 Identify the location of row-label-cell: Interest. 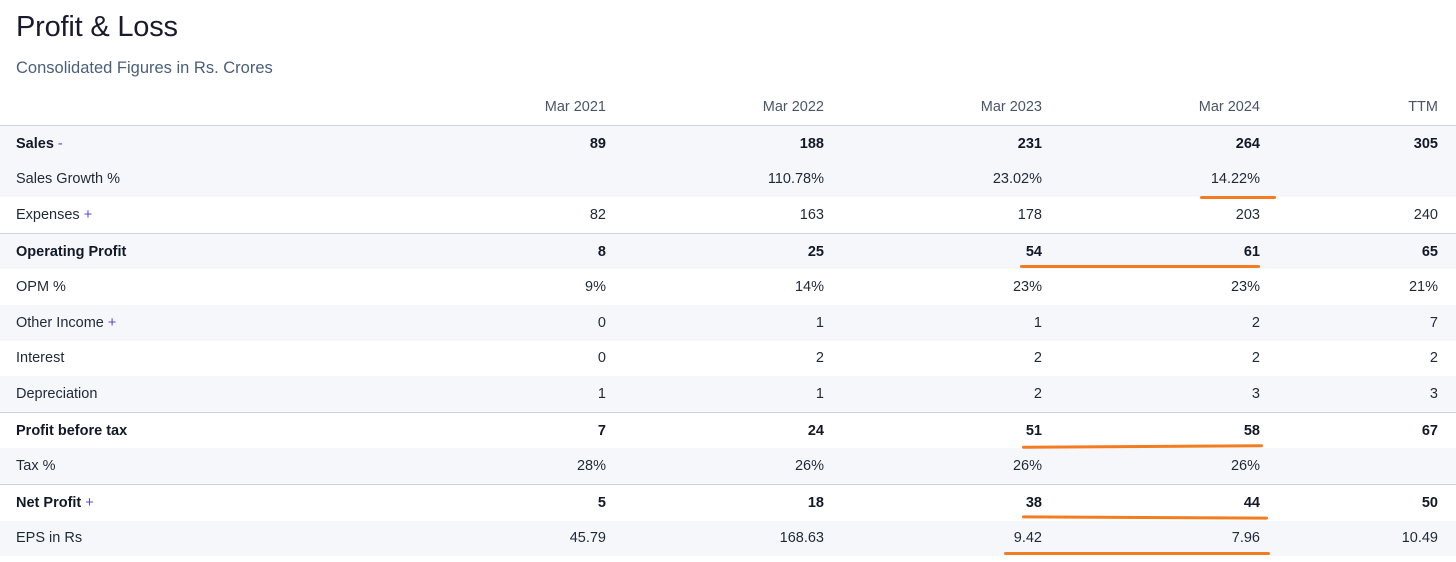
(195, 359).